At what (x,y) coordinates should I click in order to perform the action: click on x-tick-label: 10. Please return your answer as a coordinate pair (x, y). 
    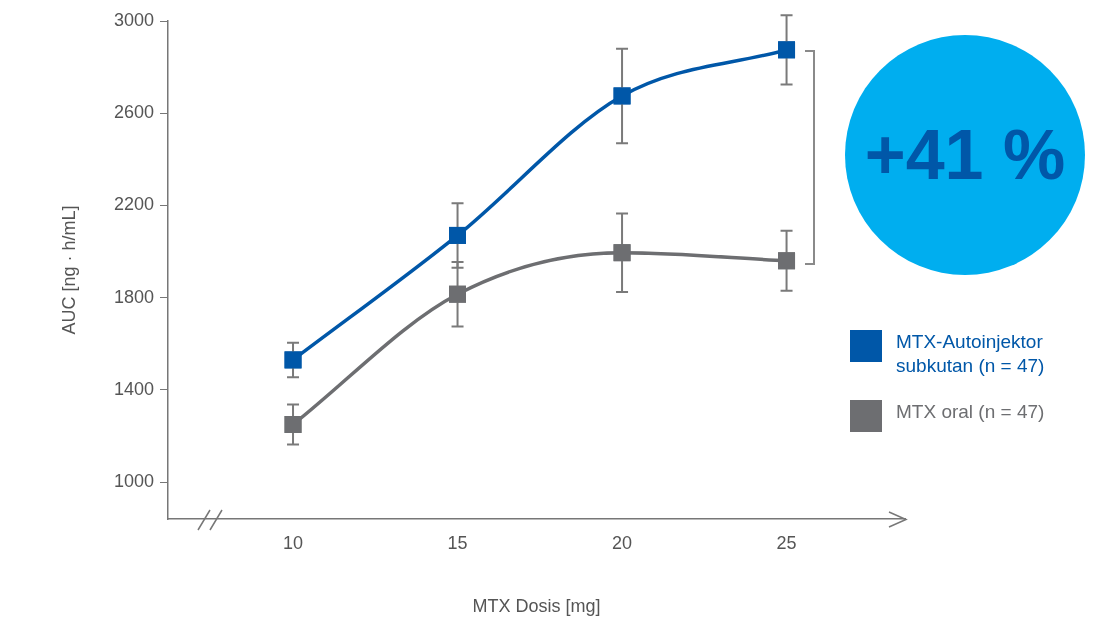
    Looking at the image, I should click on (293, 542).